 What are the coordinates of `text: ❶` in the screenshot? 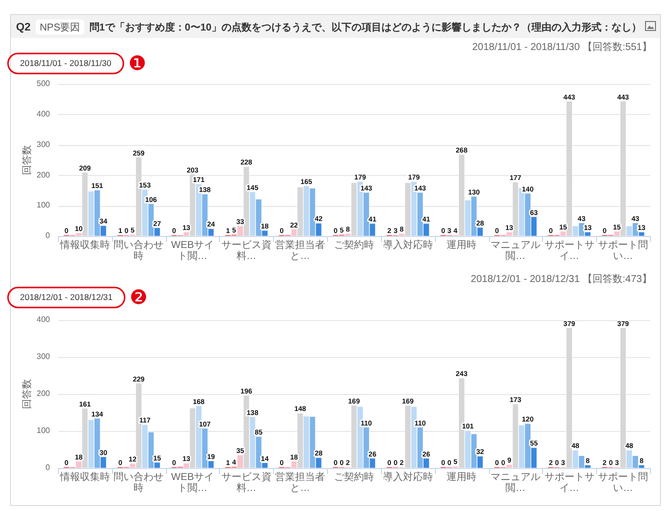 It's located at (137, 63).